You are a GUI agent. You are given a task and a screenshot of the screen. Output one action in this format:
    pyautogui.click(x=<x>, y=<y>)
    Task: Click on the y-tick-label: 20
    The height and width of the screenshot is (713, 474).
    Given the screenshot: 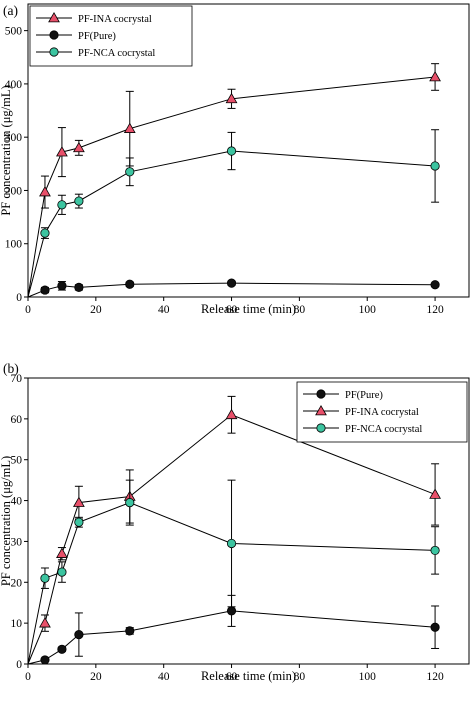 What is the action you would take?
    pyautogui.click(x=17, y=583)
    